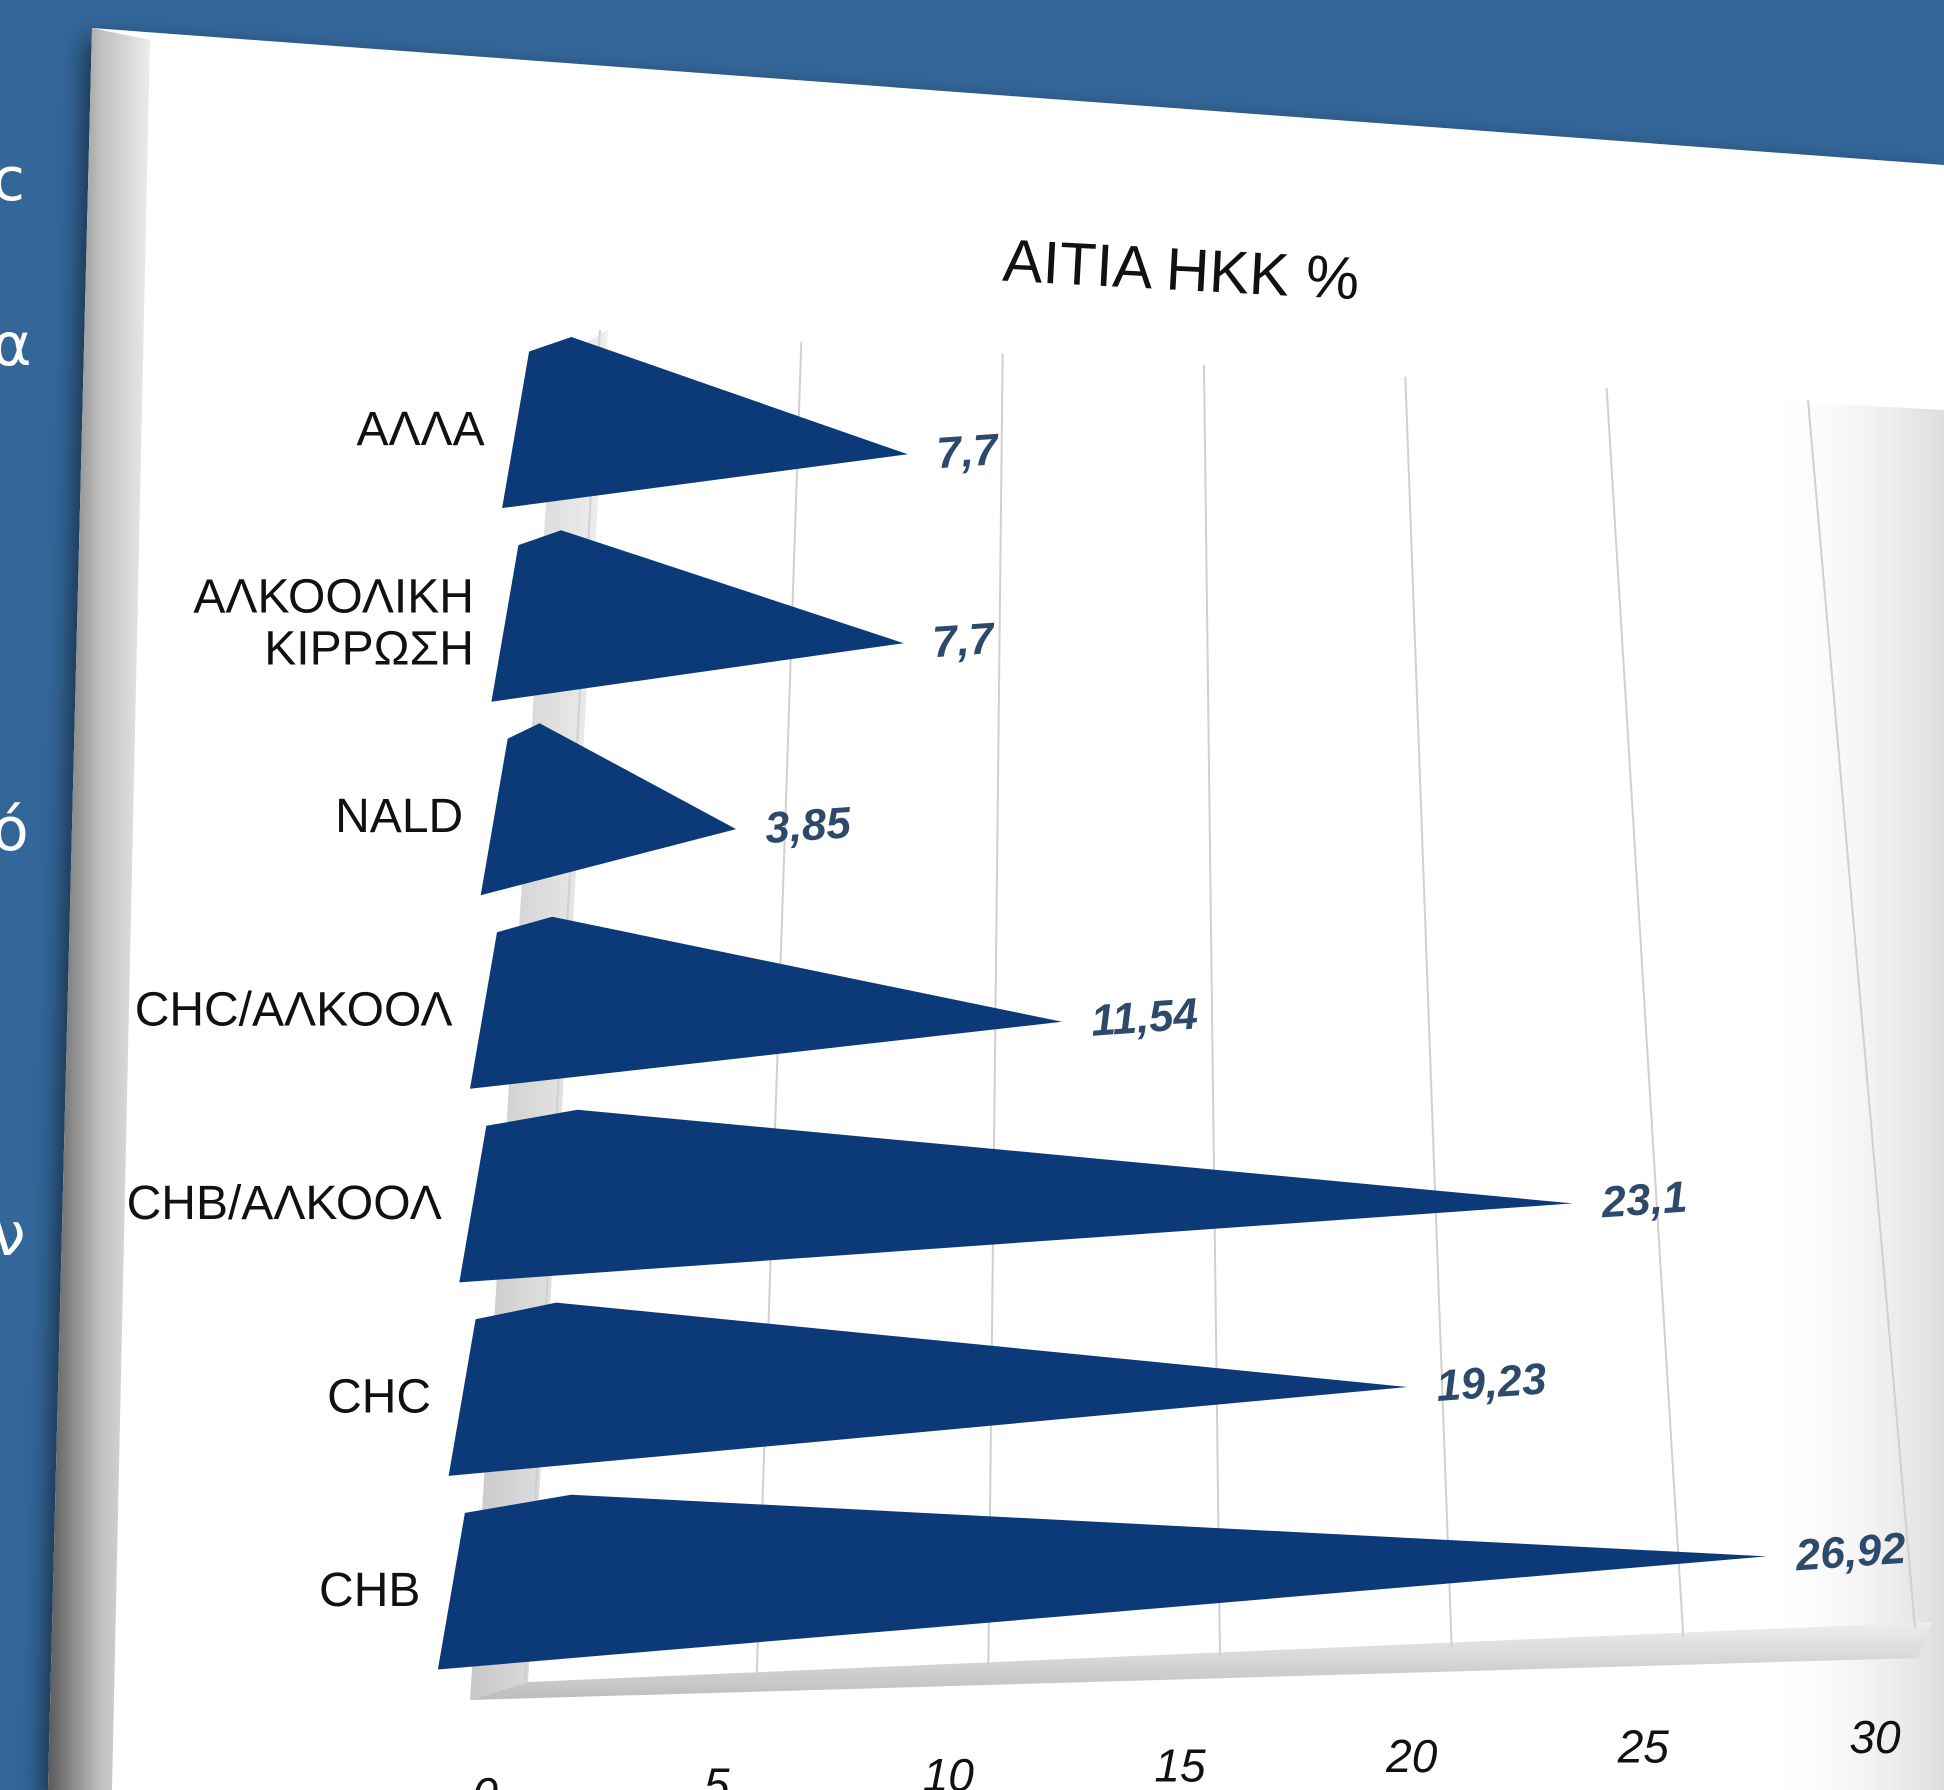 This screenshot has width=1944, height=1790. I want to click on x-axis: 0 5 10 15 20 25 30, so click(1186, 1750).